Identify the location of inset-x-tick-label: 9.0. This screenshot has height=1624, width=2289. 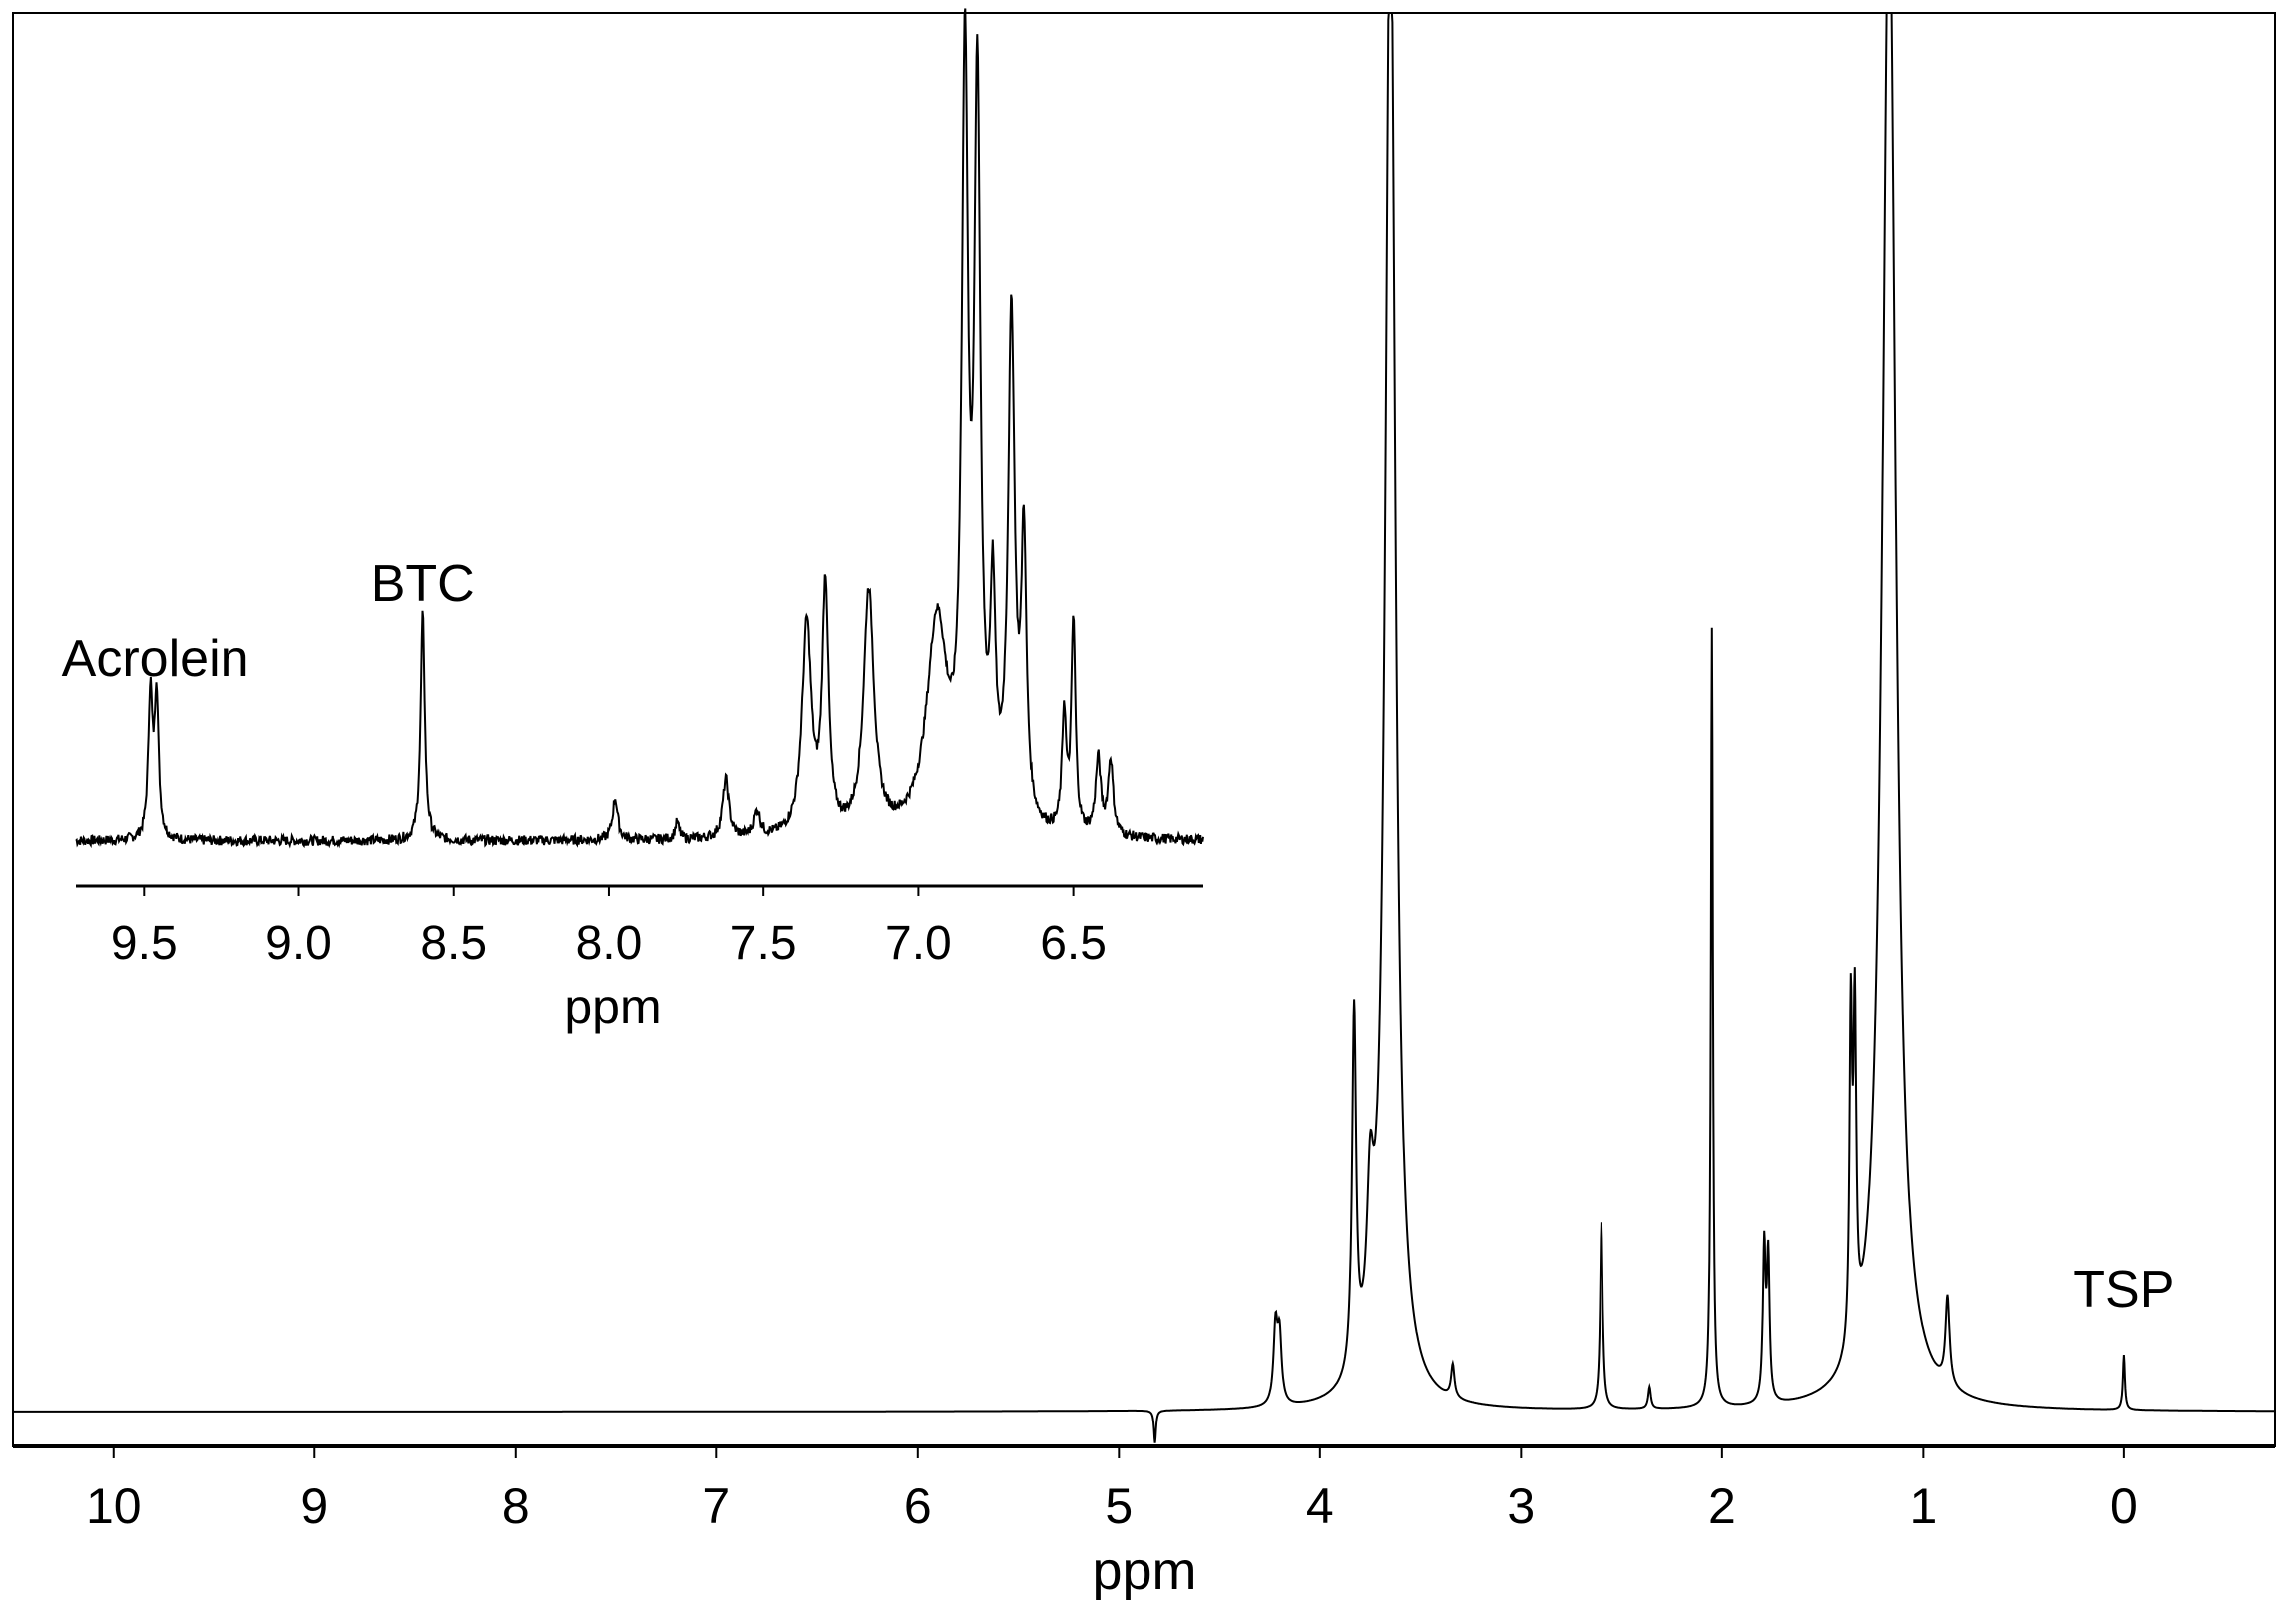
(298, 944).